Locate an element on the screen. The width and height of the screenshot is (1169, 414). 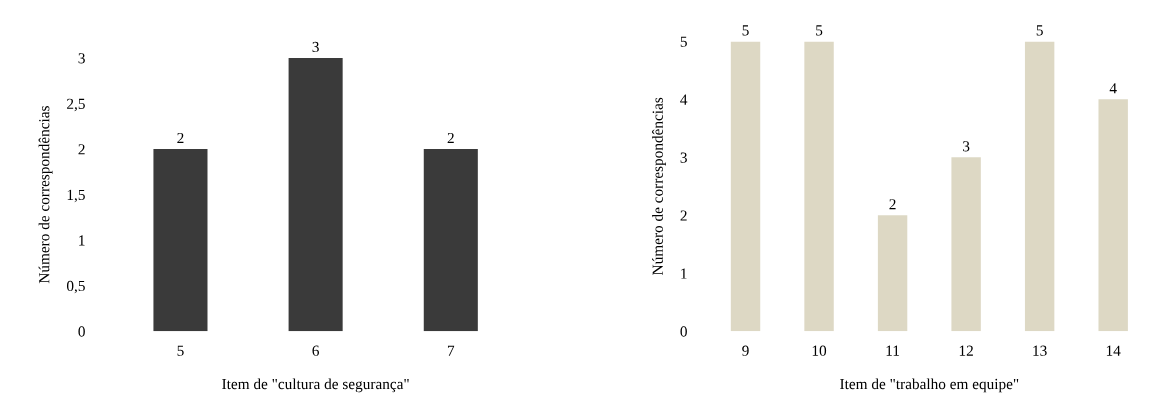
x-tick-label: 14 is located at coordinates (1113, 350).